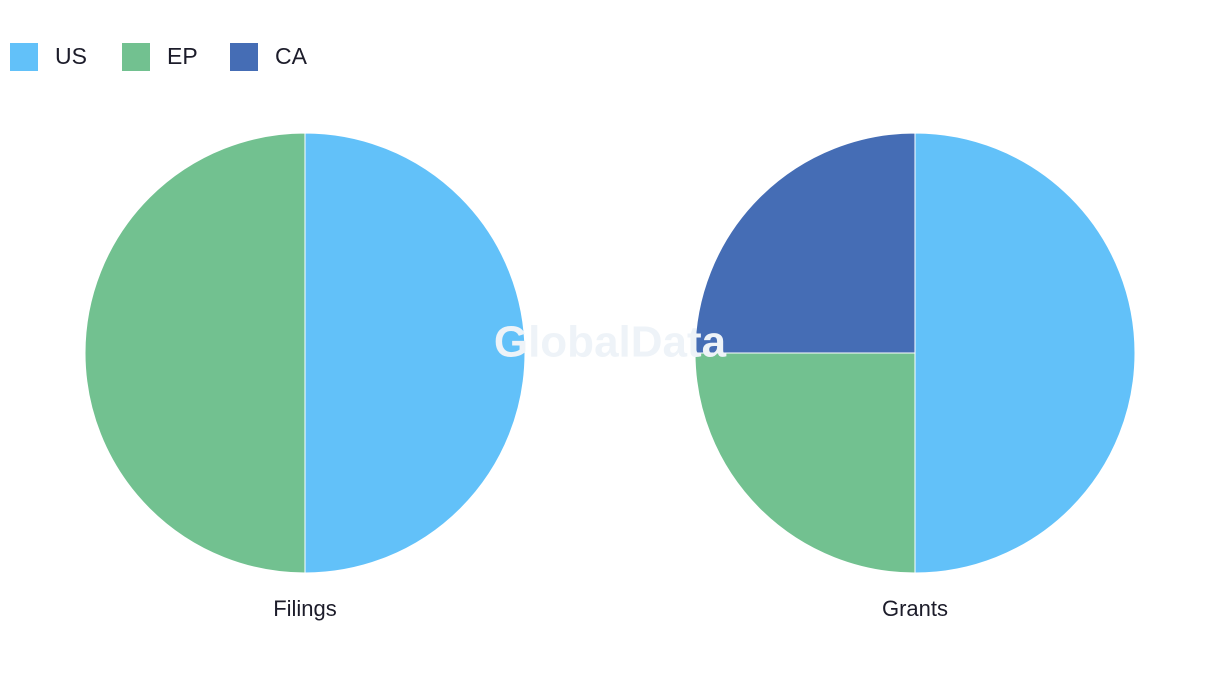  I want to click on chart-title: Filings, so click(305, 608).